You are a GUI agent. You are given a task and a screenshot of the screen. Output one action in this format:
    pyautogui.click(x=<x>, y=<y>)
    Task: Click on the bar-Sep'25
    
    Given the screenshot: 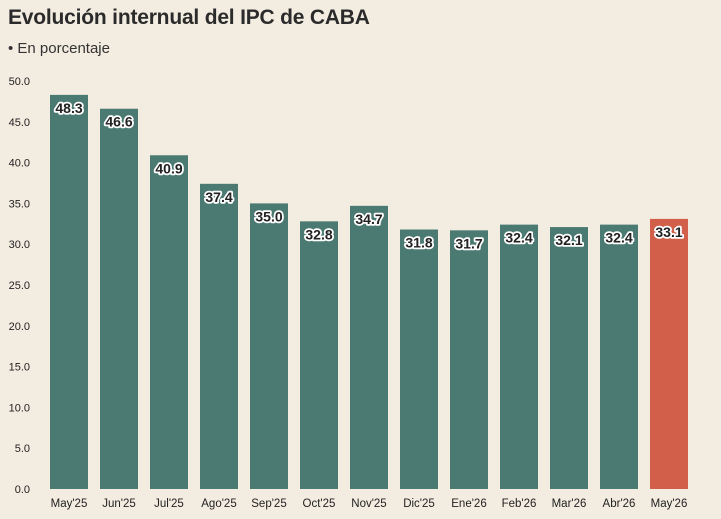 What is the action you would take?
    pyautogui.click(x=269, y=346)
    